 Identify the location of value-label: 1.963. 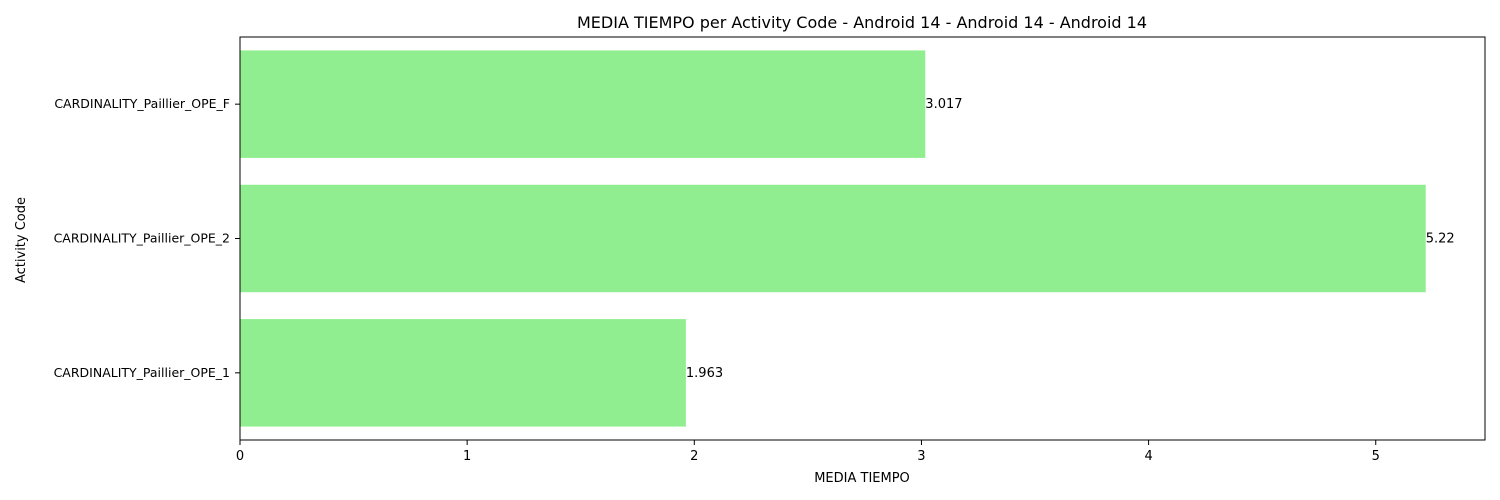
(704, 373).